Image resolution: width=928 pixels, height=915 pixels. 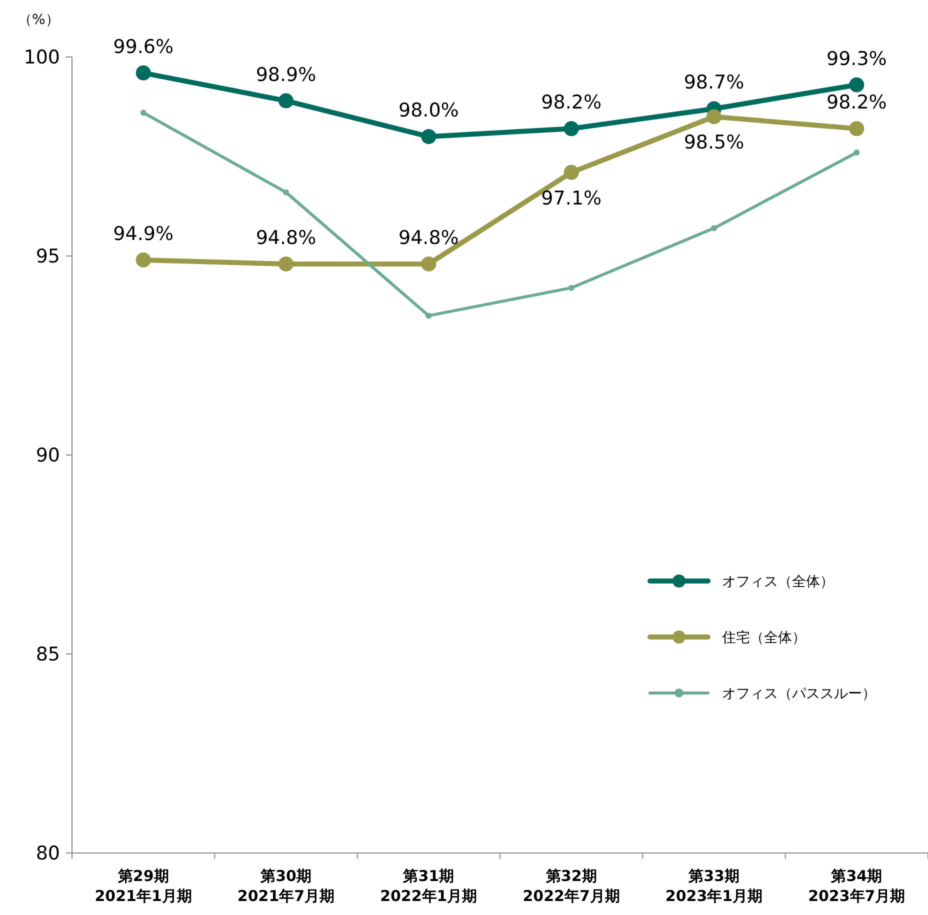 I want to click on legend-label: オフィス（全体）, so click(x=778, y=582).